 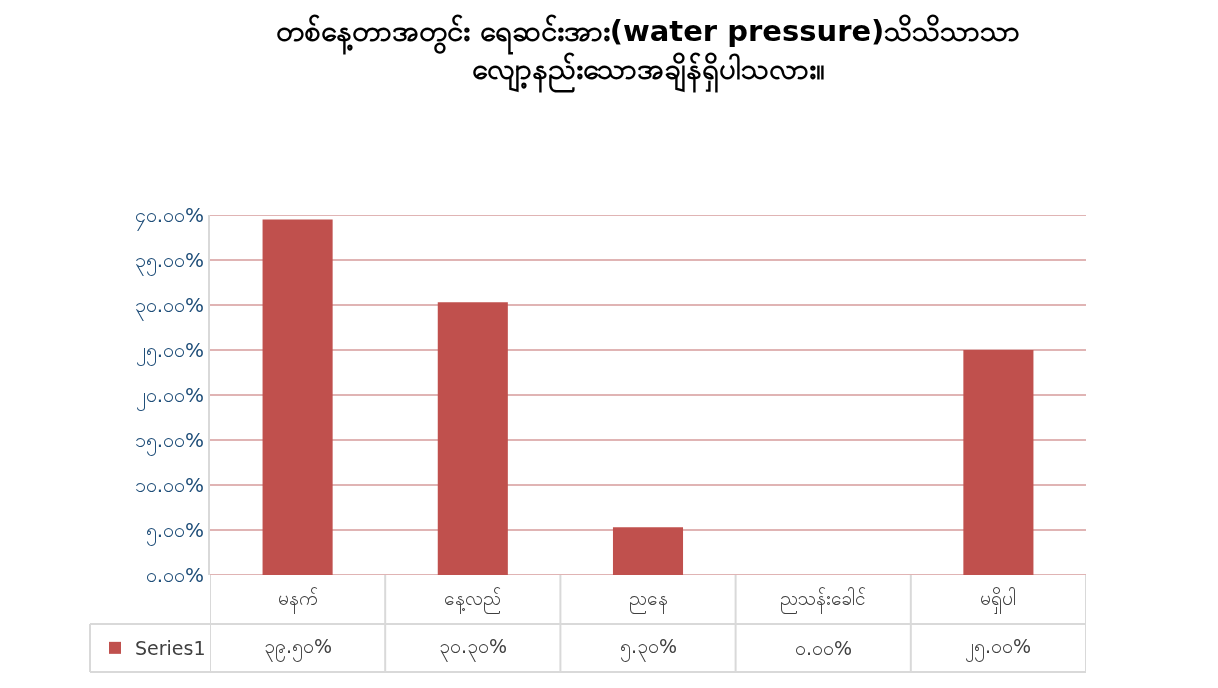 I want to click on y-tick-label: ၂၀.၀၀%, so click(x=169, y=397).